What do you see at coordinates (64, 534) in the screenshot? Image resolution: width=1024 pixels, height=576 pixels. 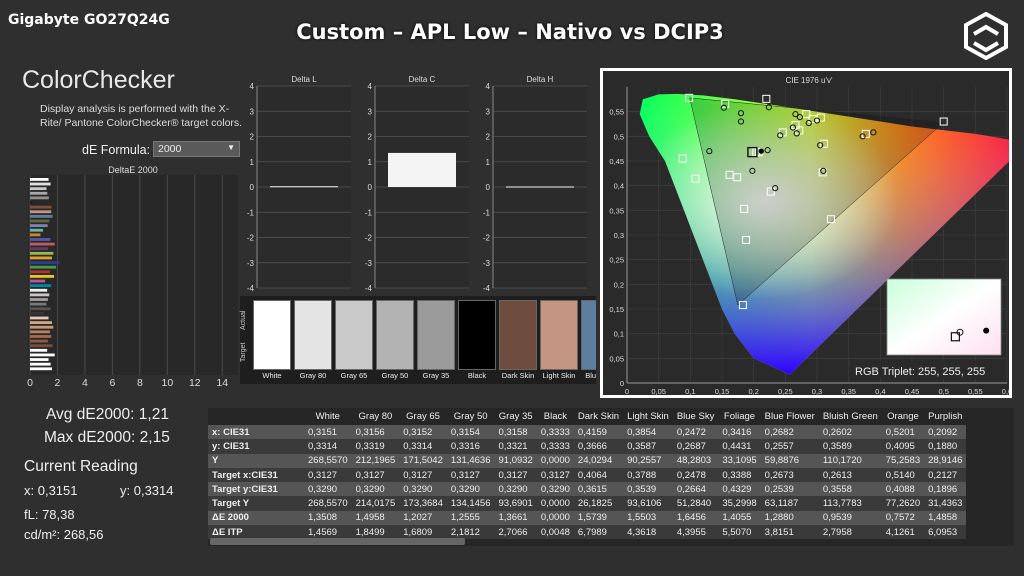 I see `current-cdm2: cd/m²: 268,56` at bounding box center [64, 534].